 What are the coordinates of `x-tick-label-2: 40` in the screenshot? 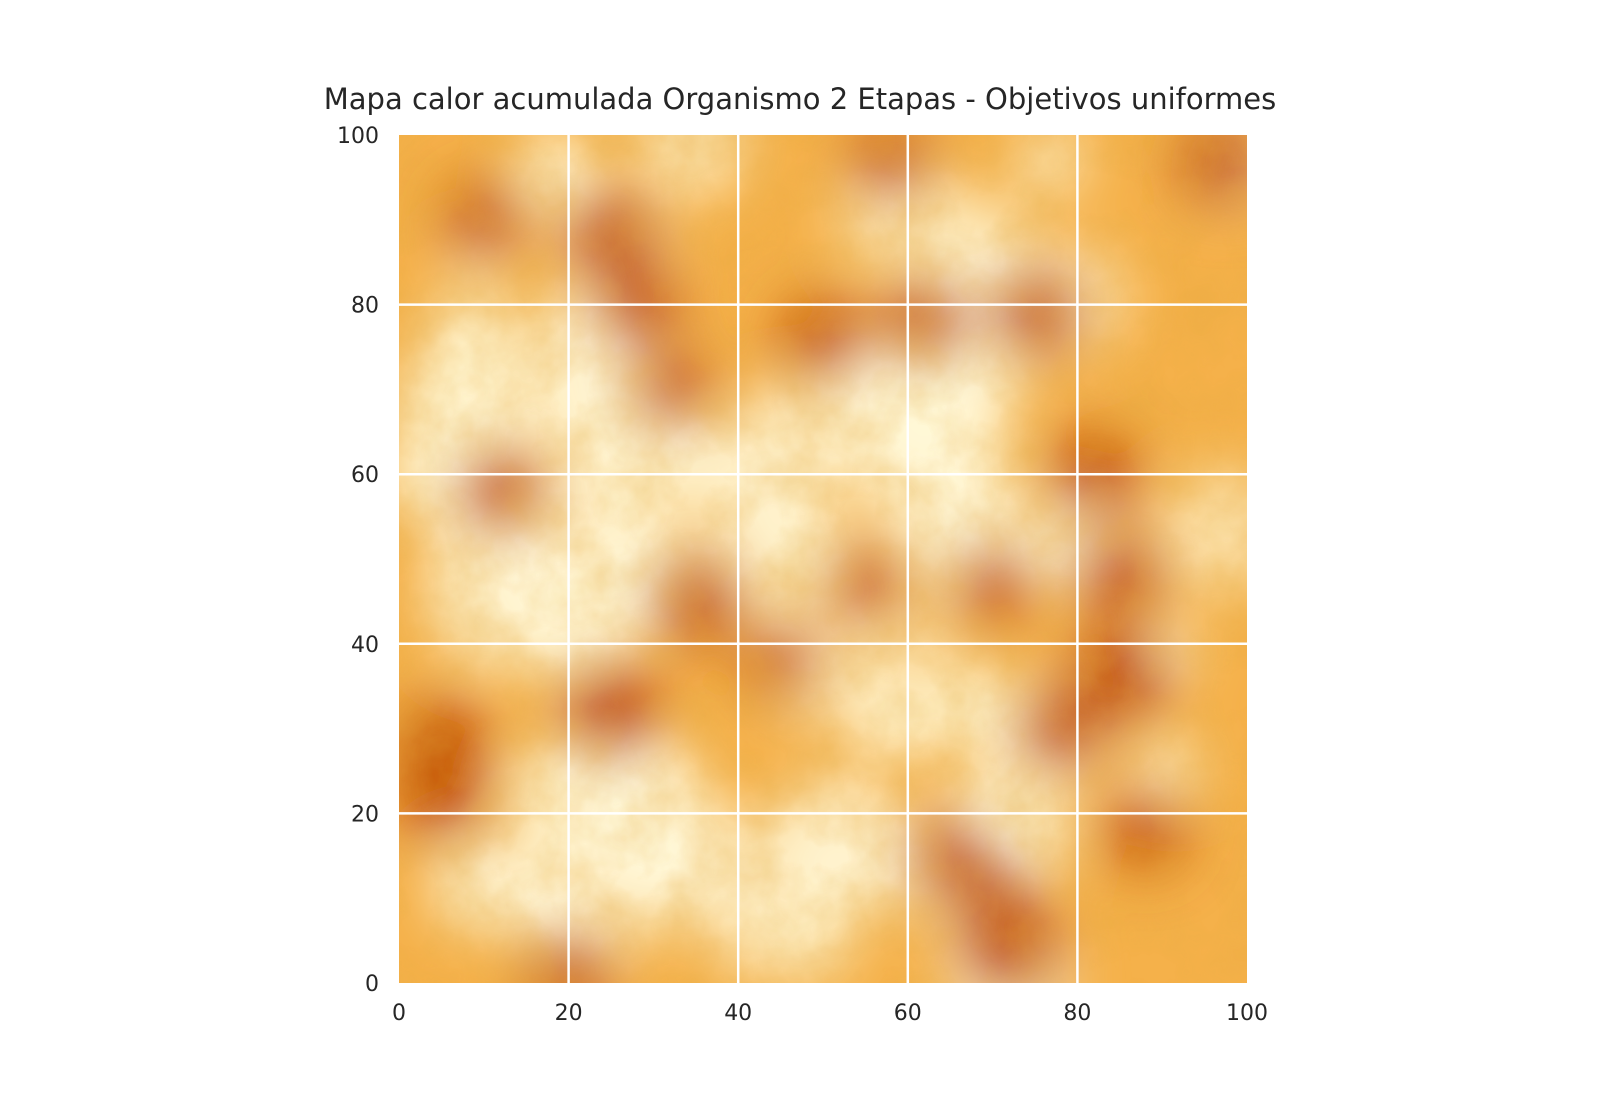 It's located at (738, 1013).